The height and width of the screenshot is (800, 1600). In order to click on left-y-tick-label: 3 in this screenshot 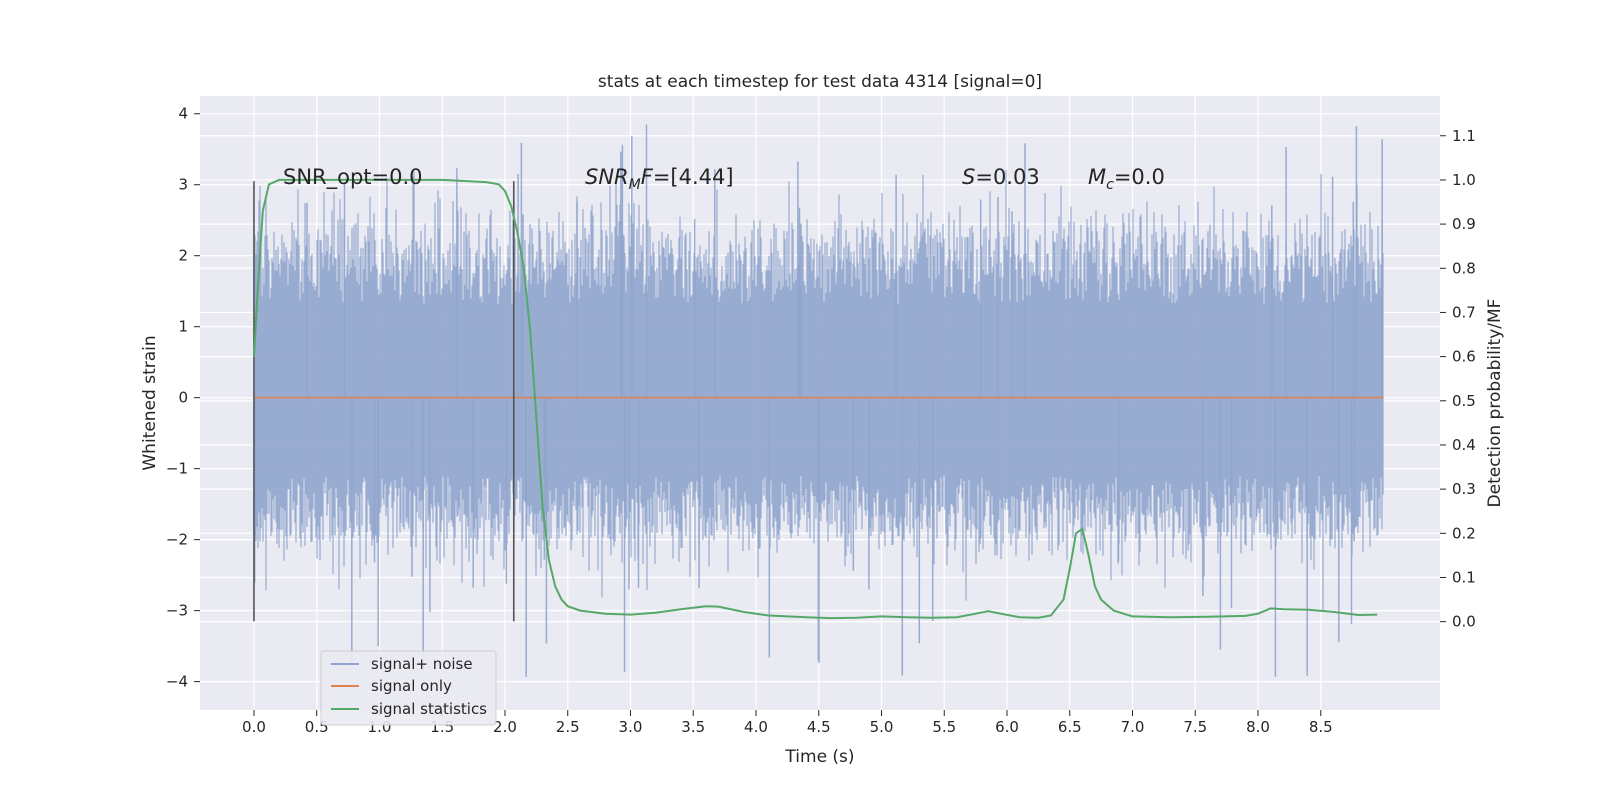, I will do `click(183, 185)`.